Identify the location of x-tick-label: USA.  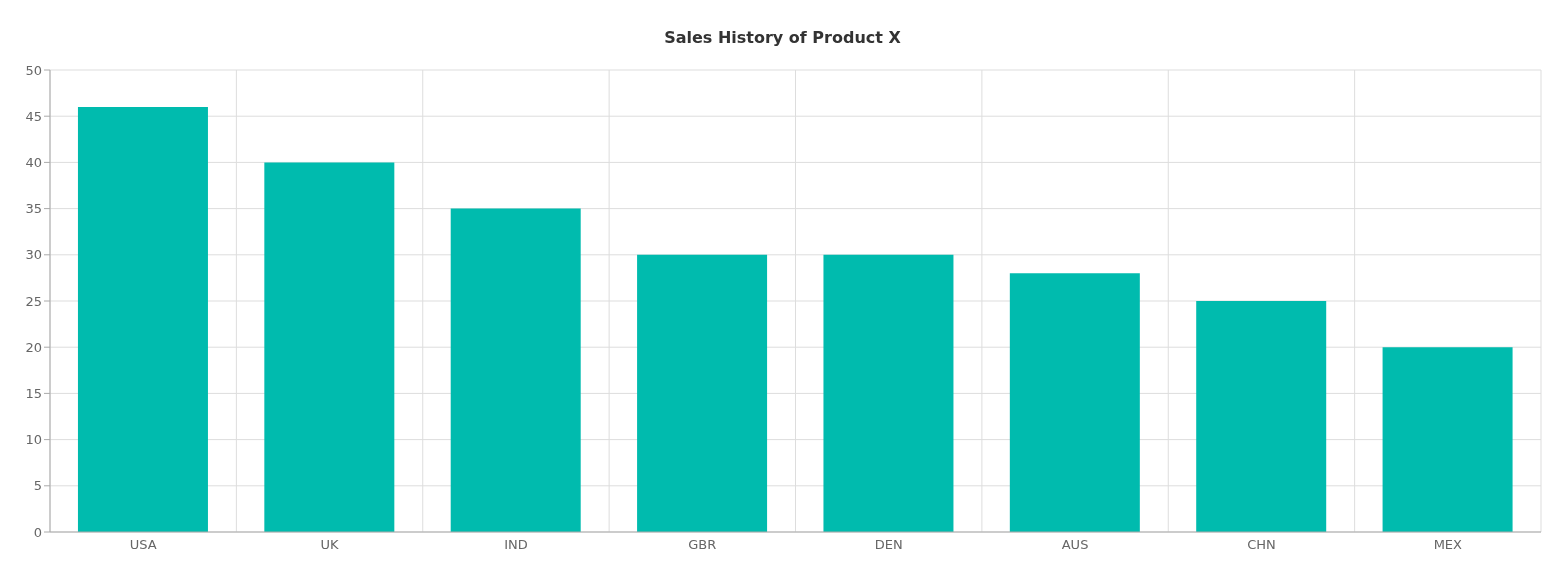
(143, 545).